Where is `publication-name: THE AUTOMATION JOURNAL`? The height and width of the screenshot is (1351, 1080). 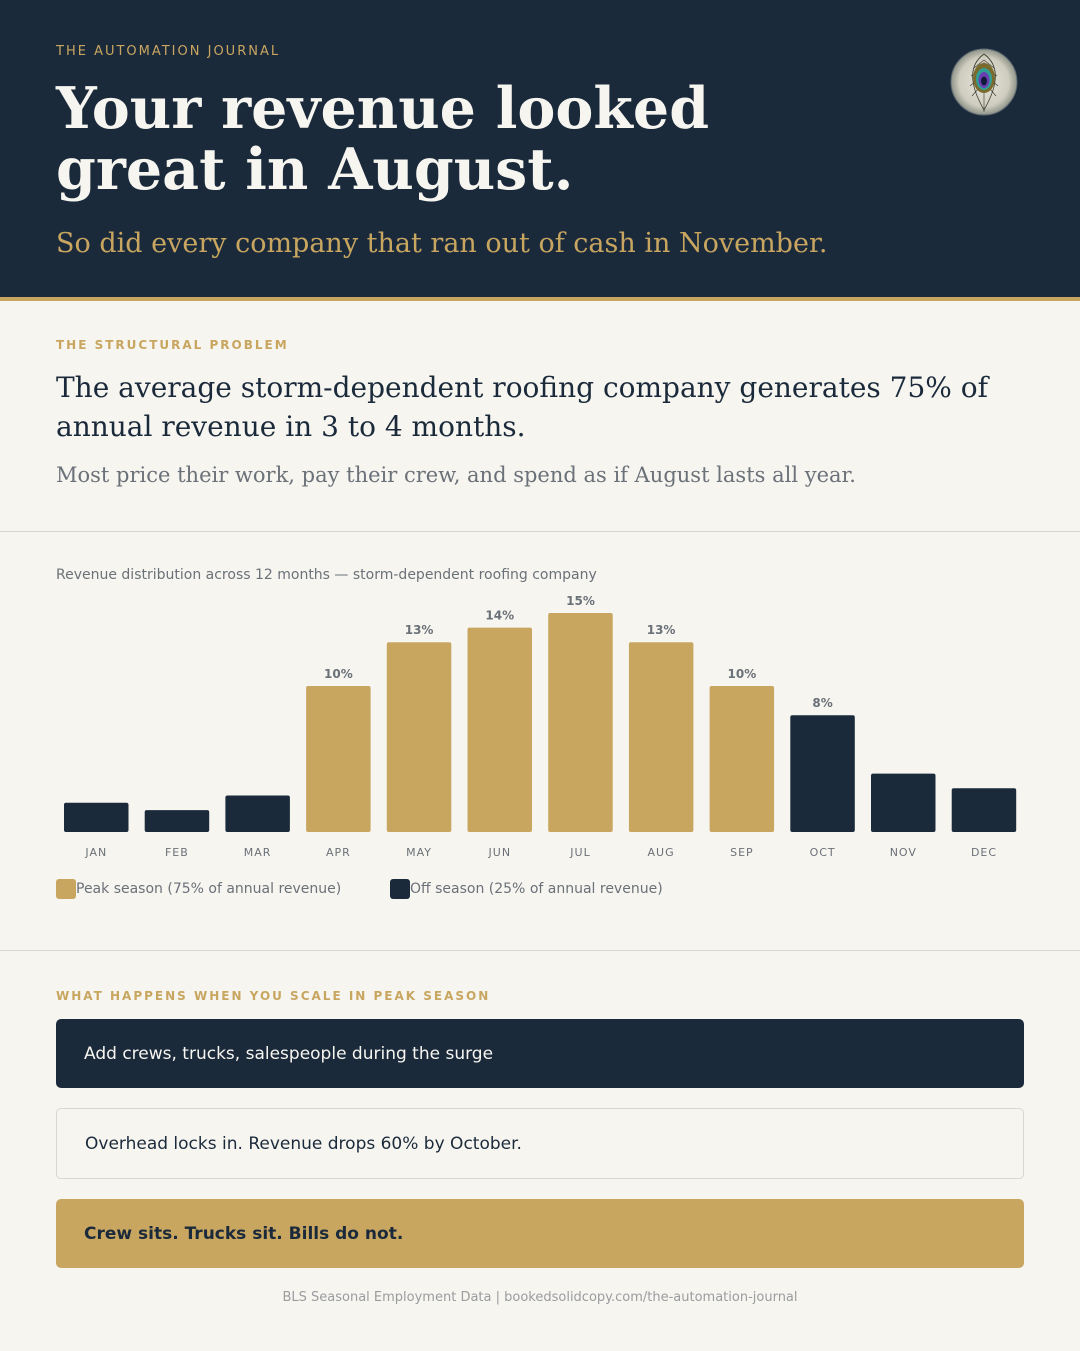 publication-name: THE AUTOMATION JOURNAL is located at coordinates (168, 51).